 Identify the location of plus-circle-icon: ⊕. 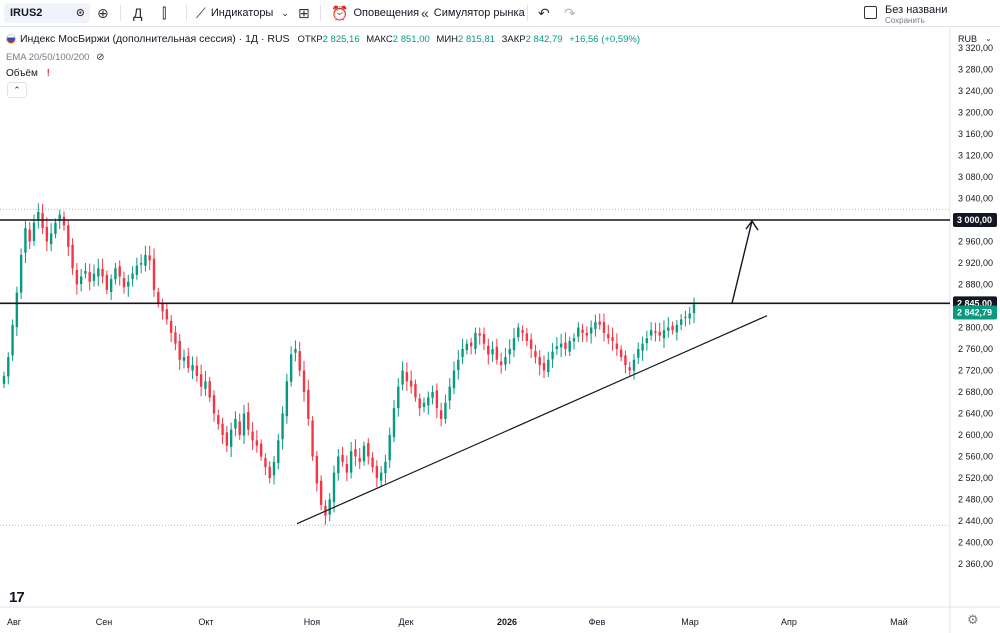
(103, 12).